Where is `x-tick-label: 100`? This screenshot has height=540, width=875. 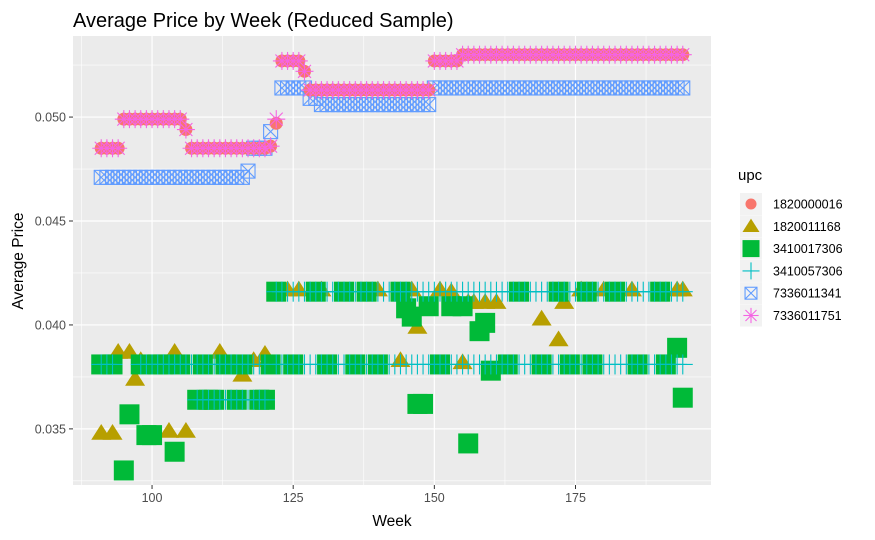 x-tick-label: 100 is located at coordinates (152, 498).